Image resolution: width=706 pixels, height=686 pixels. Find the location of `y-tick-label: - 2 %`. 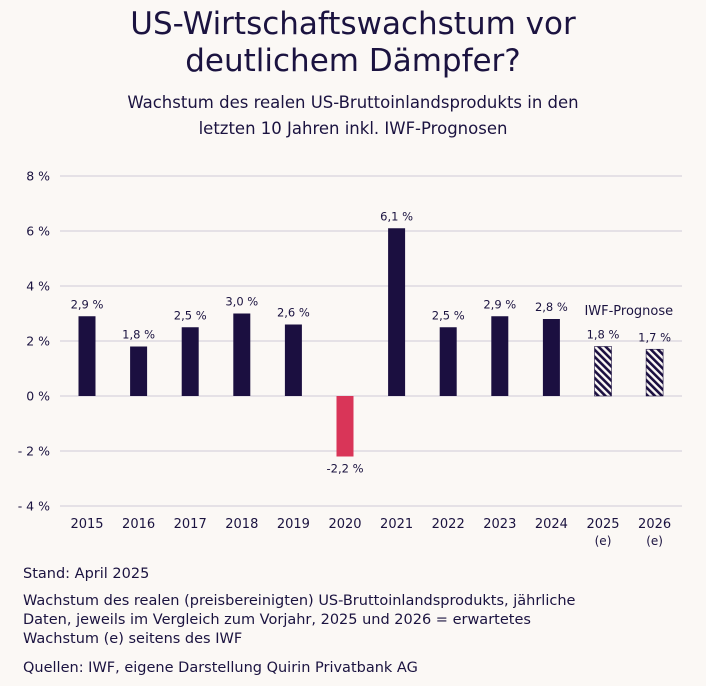

y-tick-label: - 2 % is located at coordinates (34, 451).